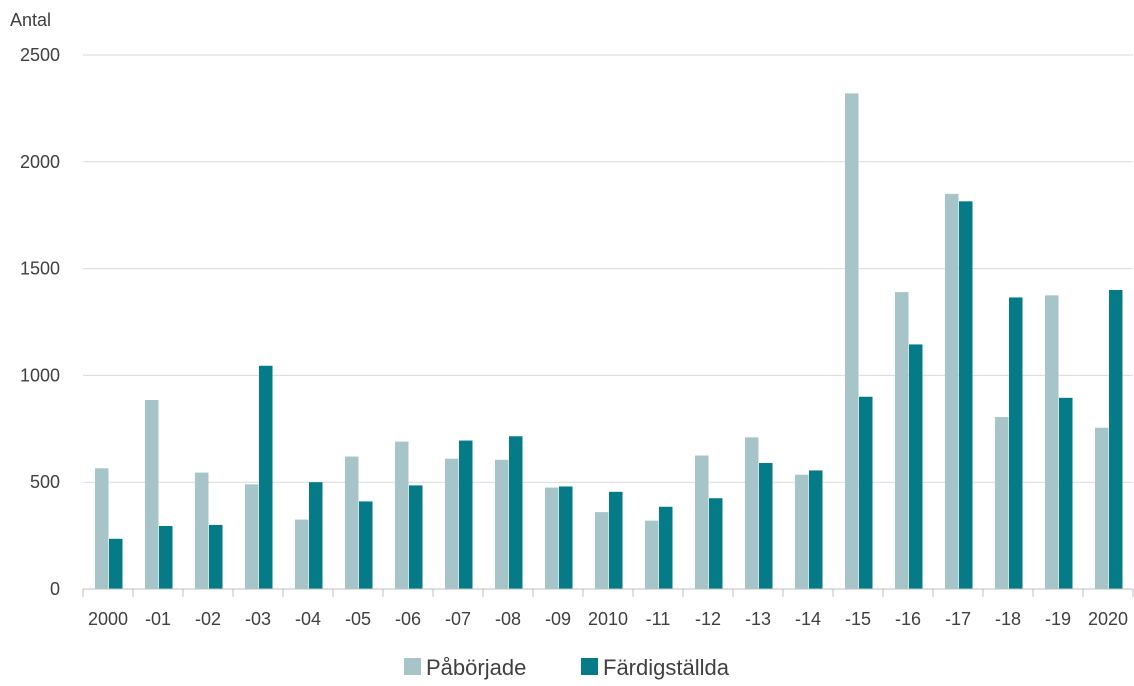 The width and height of the screenshot is (1134, 686). Describe the element at coordinates (408, 619) in the screenshot. I see `x-tick-label: -06` at that location.